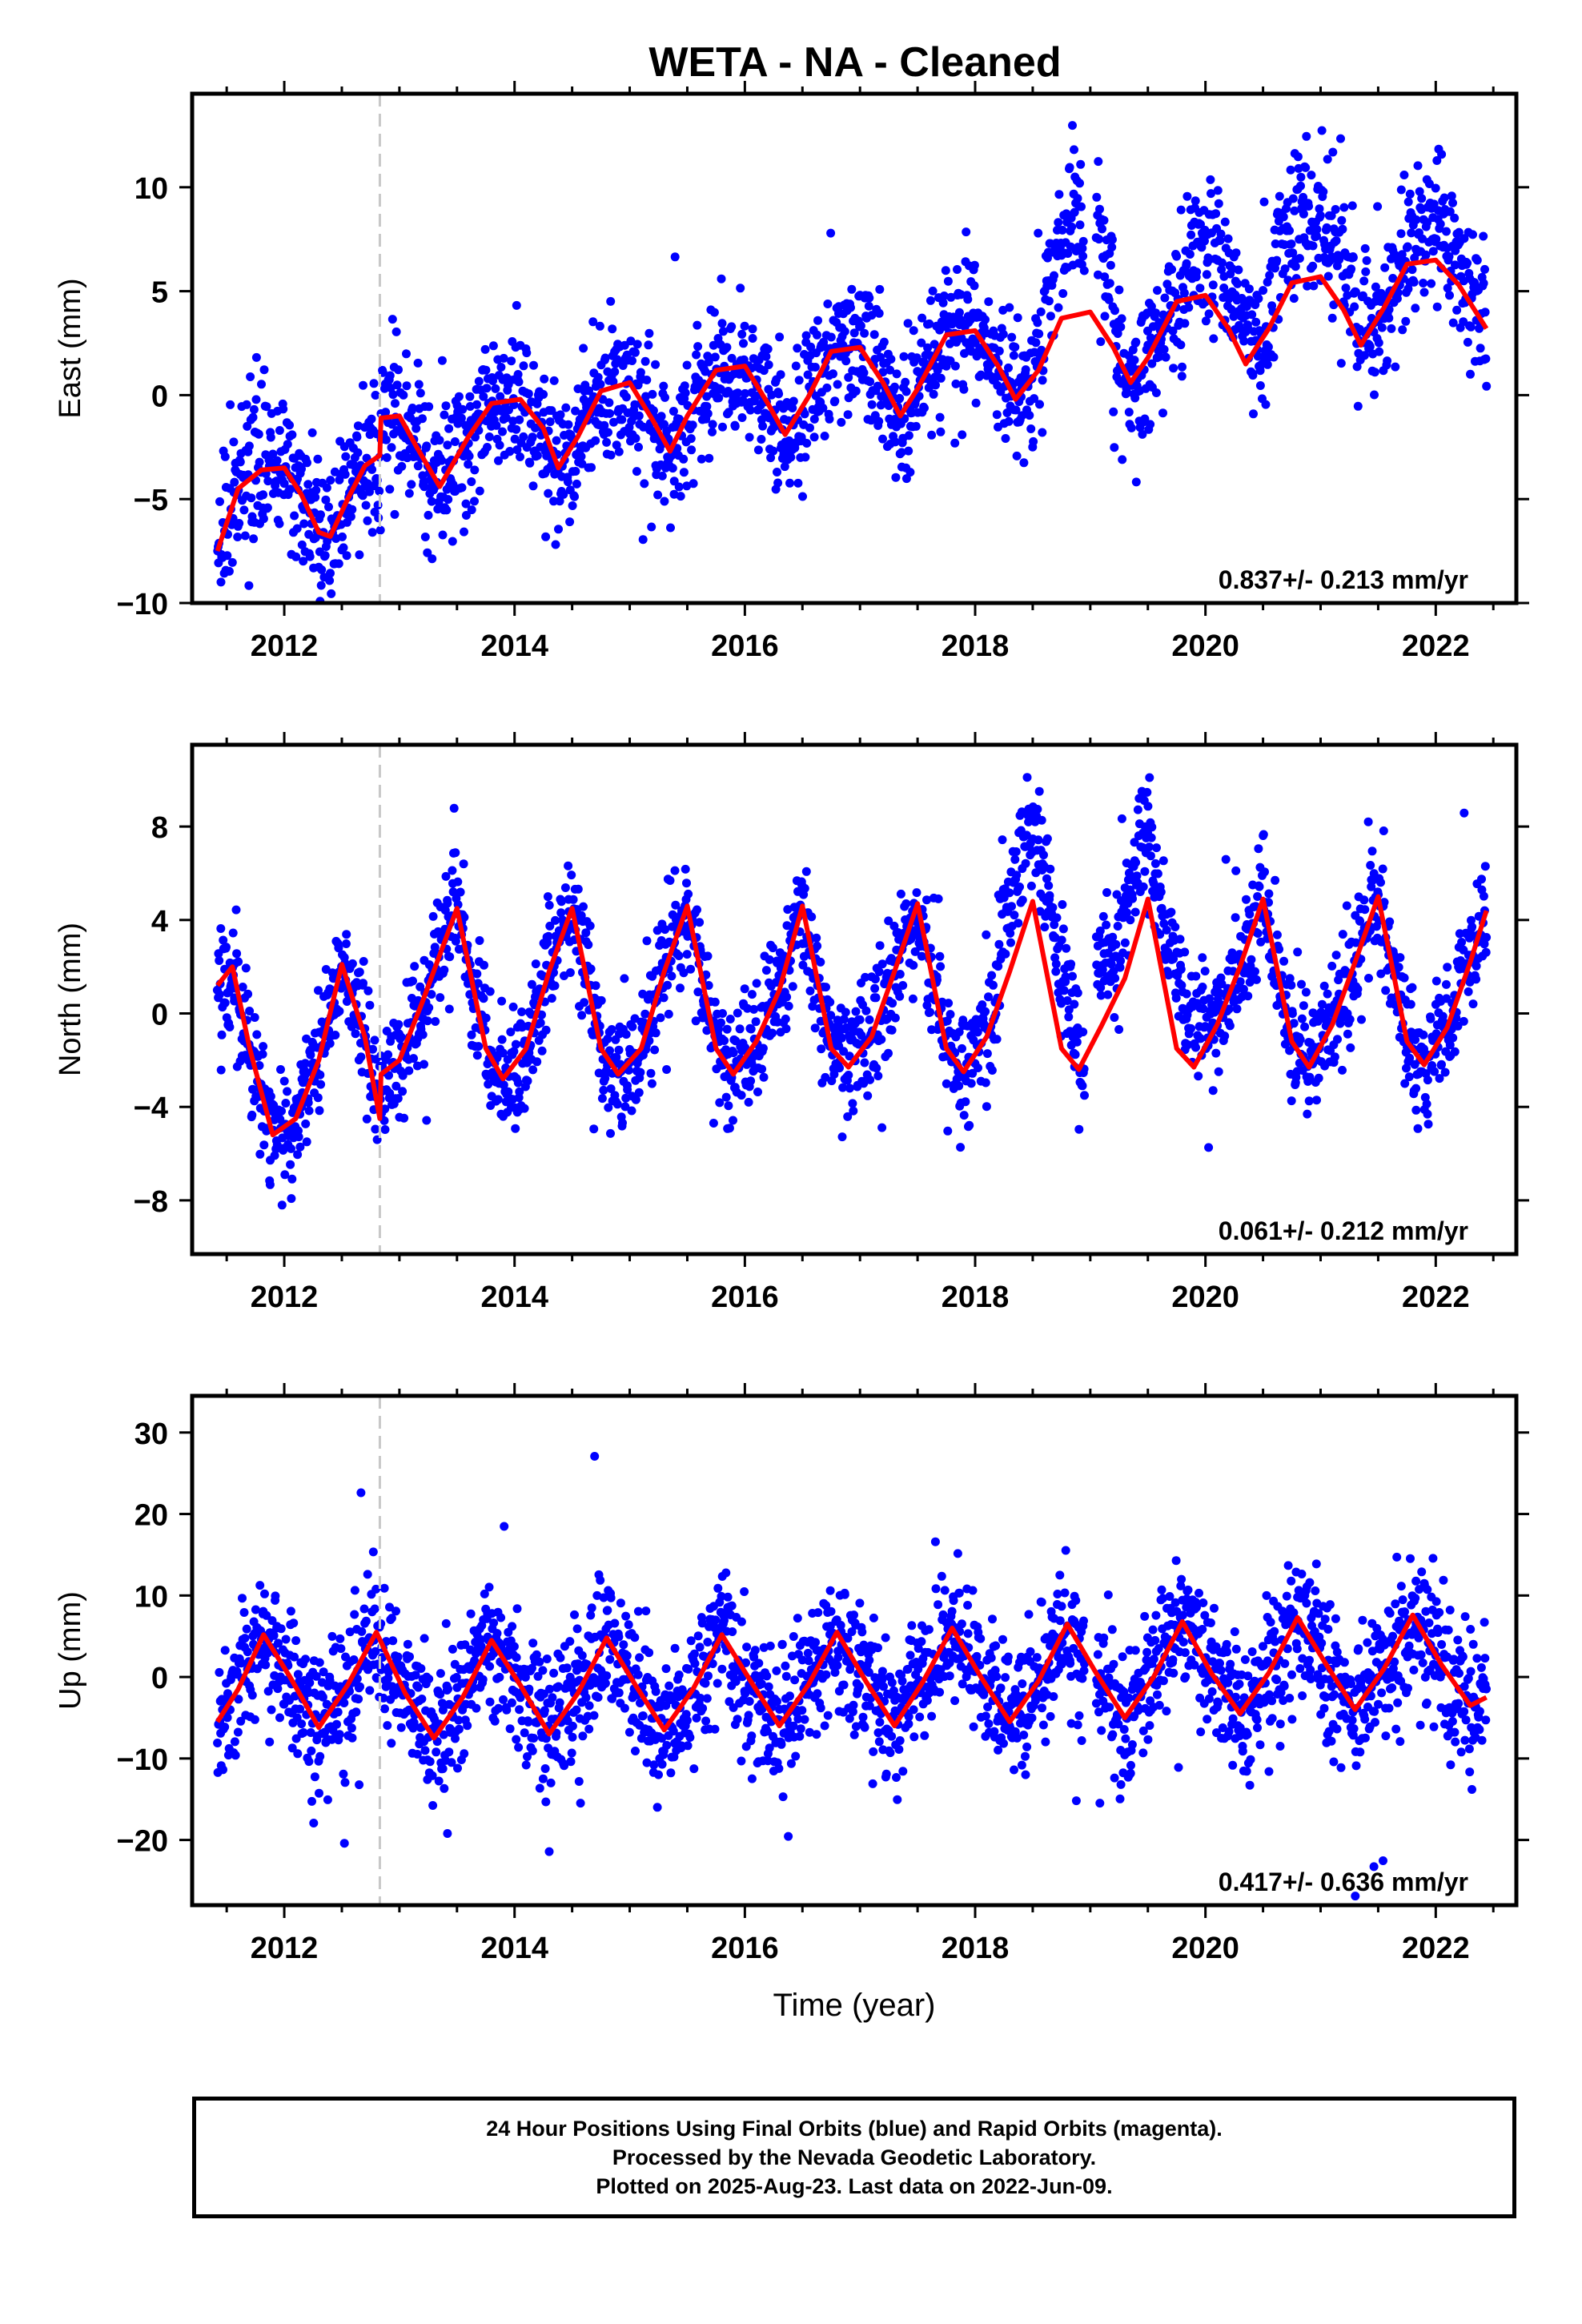 The width and height of the screenshot is (1582, 2324). I want to click on x-tick-label: 2014, so click(514, 646).